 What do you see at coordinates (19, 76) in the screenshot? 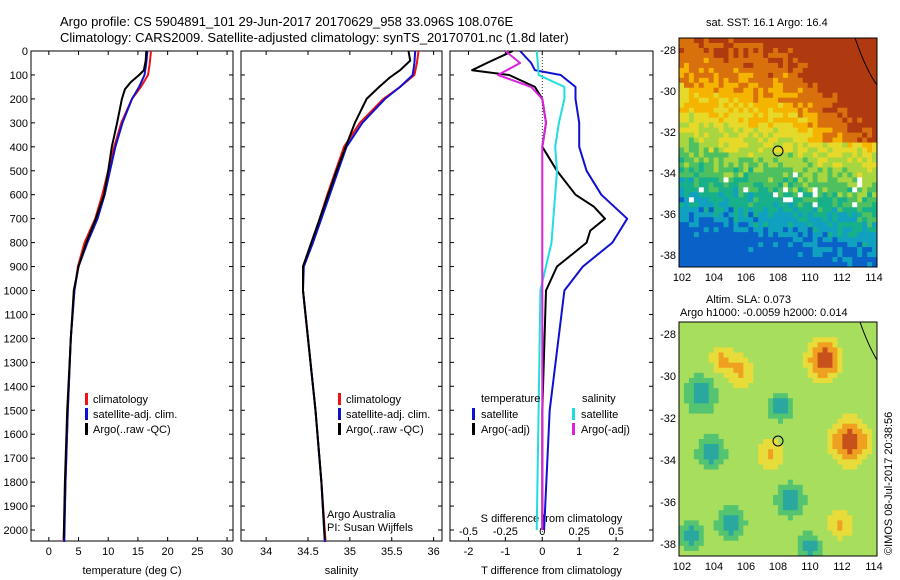
I see `depth-tick-label: 100` at bounding box center [19, 76].